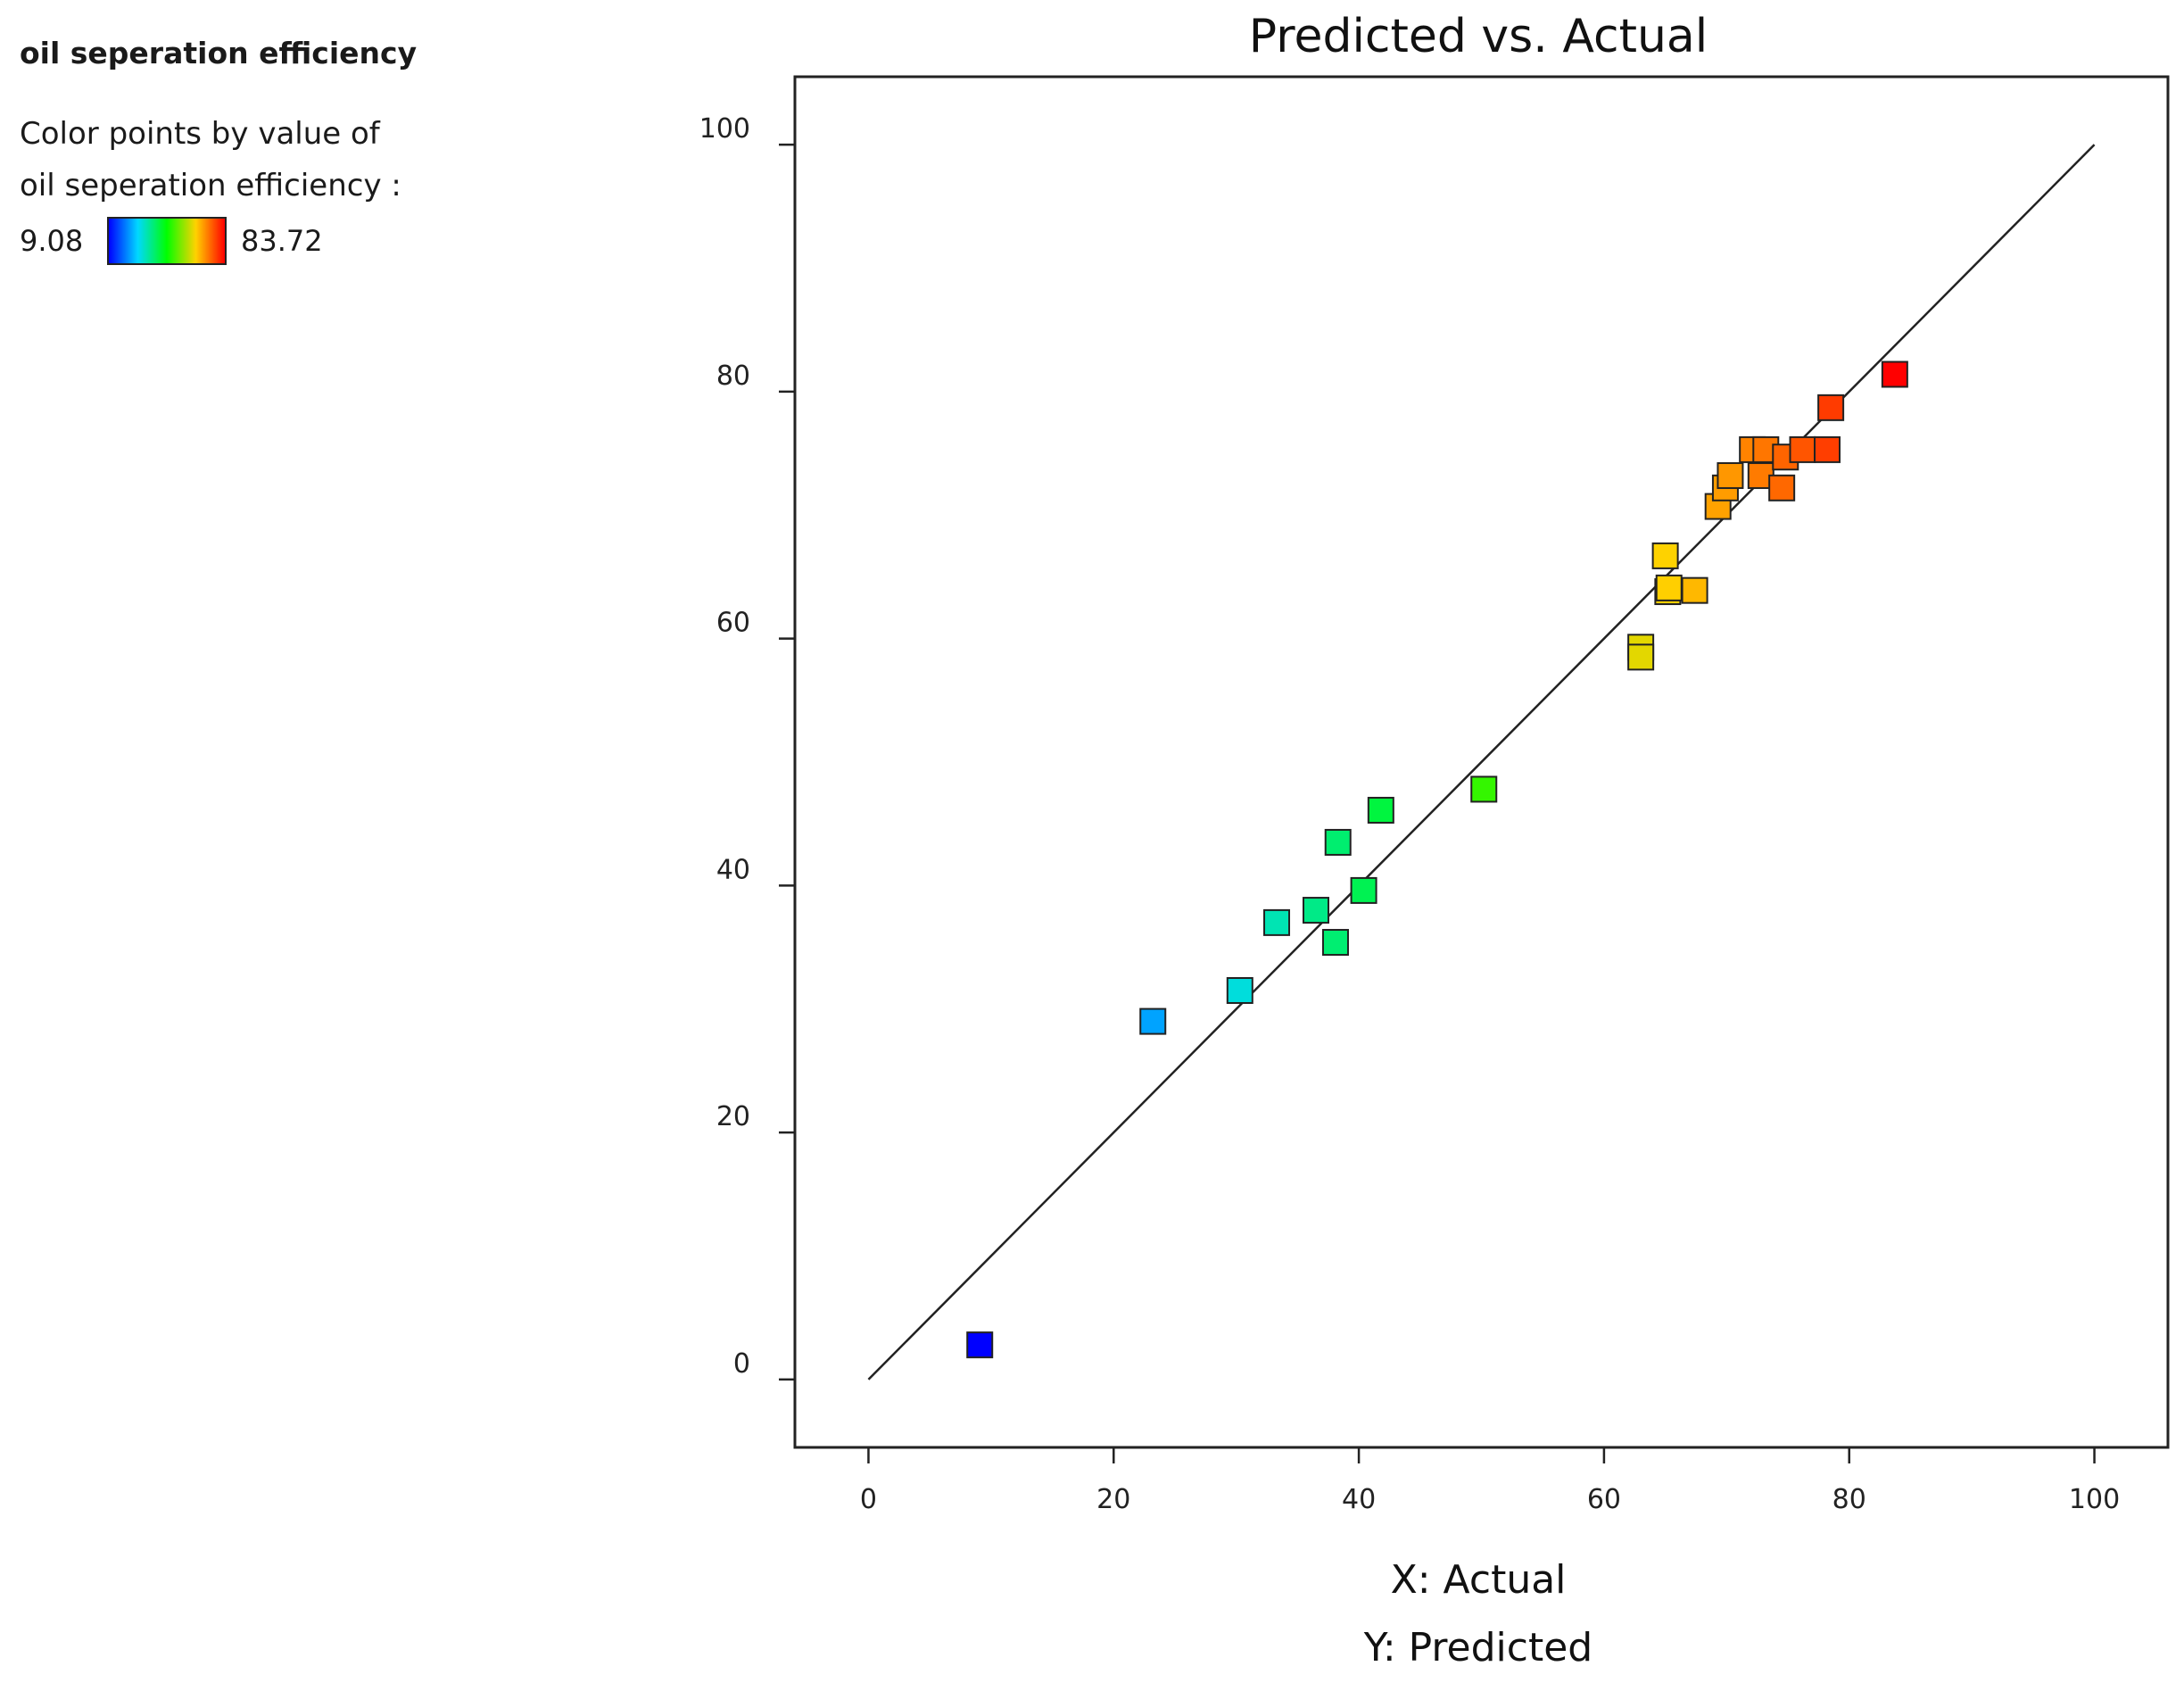 This screenshot has height=1691, width=2184. What do you see at coordinates (733, 623) in the screenshot?
I see `y-tick-label: 60` at bounding box center [733, 623].